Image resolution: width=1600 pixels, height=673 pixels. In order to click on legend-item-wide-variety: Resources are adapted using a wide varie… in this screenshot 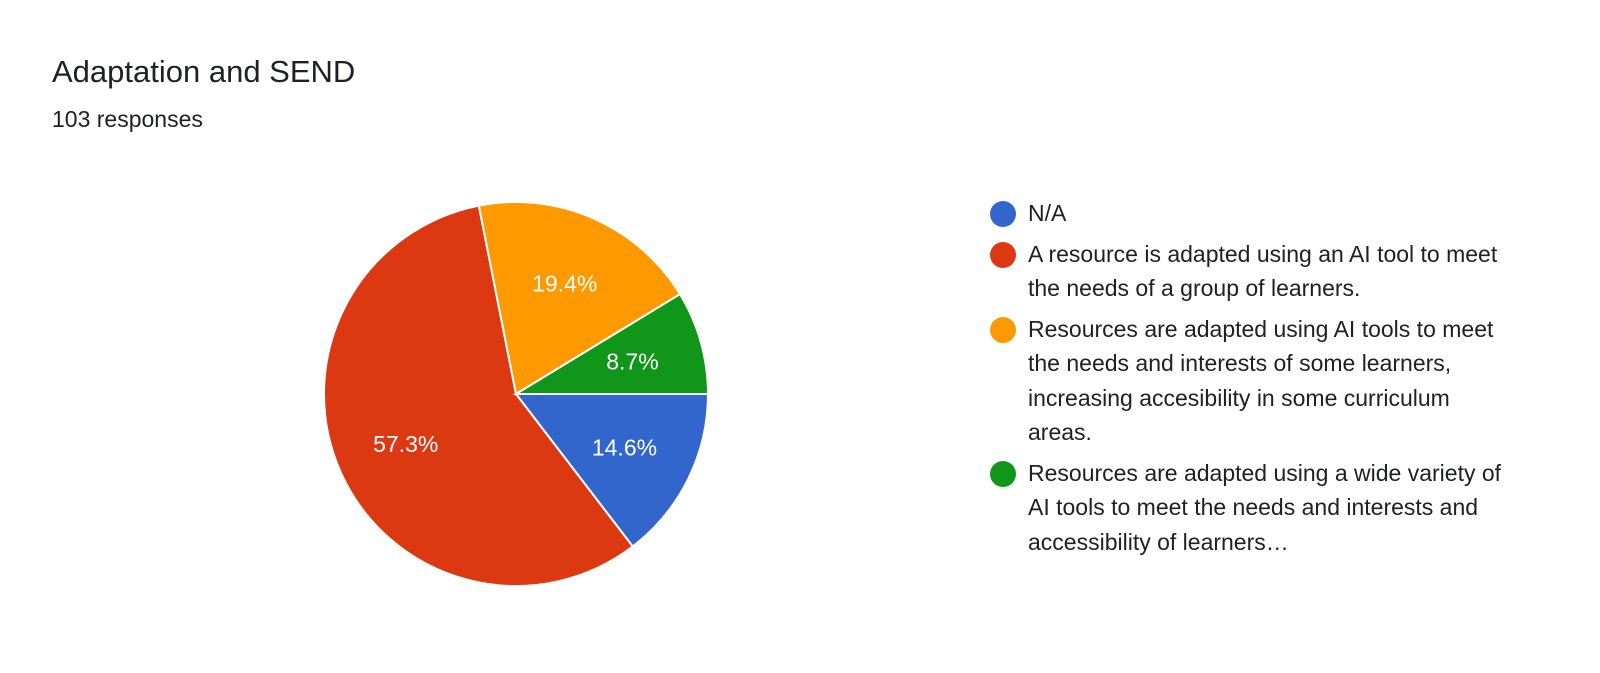, I will do `click(1270, 508)`.